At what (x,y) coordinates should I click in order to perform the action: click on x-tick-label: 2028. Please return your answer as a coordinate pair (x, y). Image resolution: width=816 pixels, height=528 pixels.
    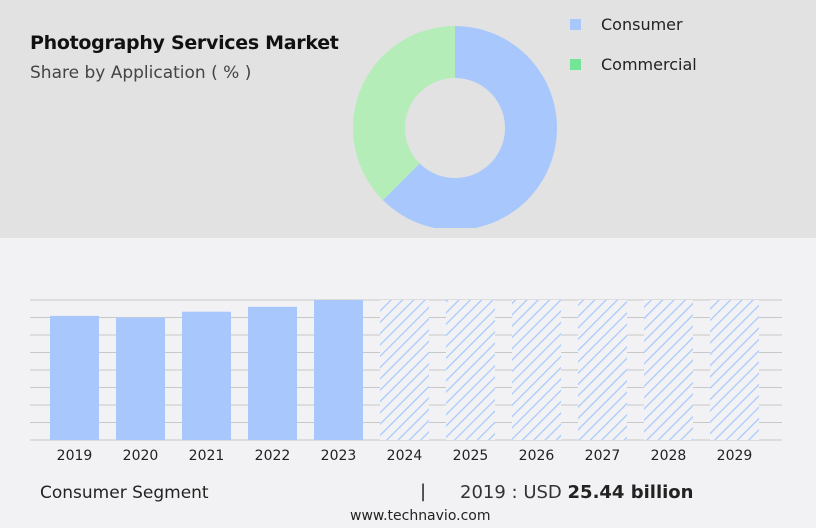
    Looking at the image, I should click on (669, 456).